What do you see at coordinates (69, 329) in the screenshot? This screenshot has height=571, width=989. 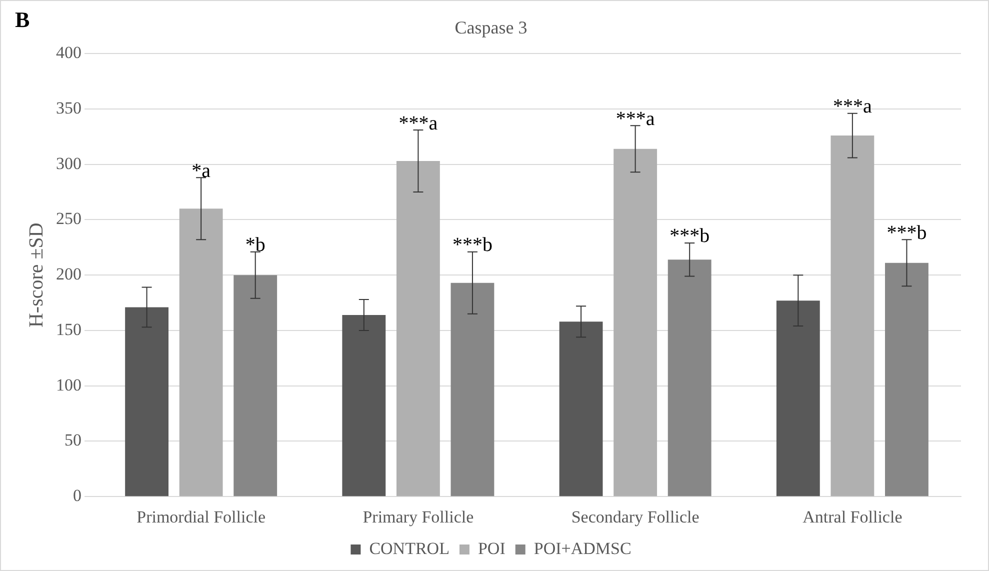 I see `y-tick-label: 150` at bounding box center [69, 329].